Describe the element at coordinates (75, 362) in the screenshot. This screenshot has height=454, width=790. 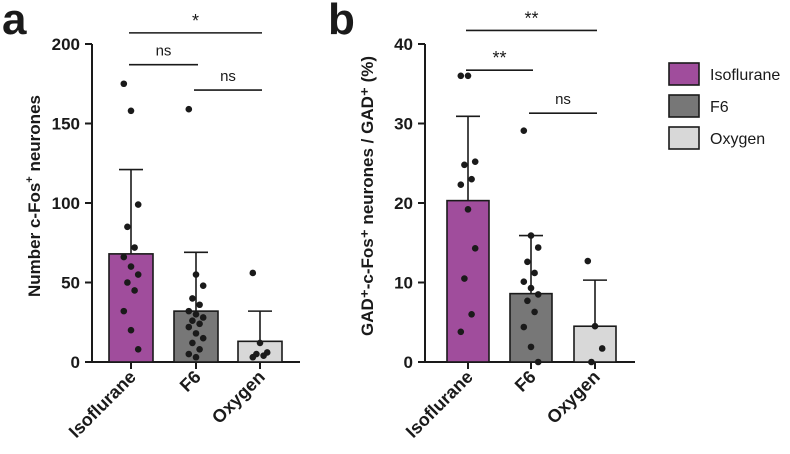
I see `panel-a-y-tick-label: 0` at that location.